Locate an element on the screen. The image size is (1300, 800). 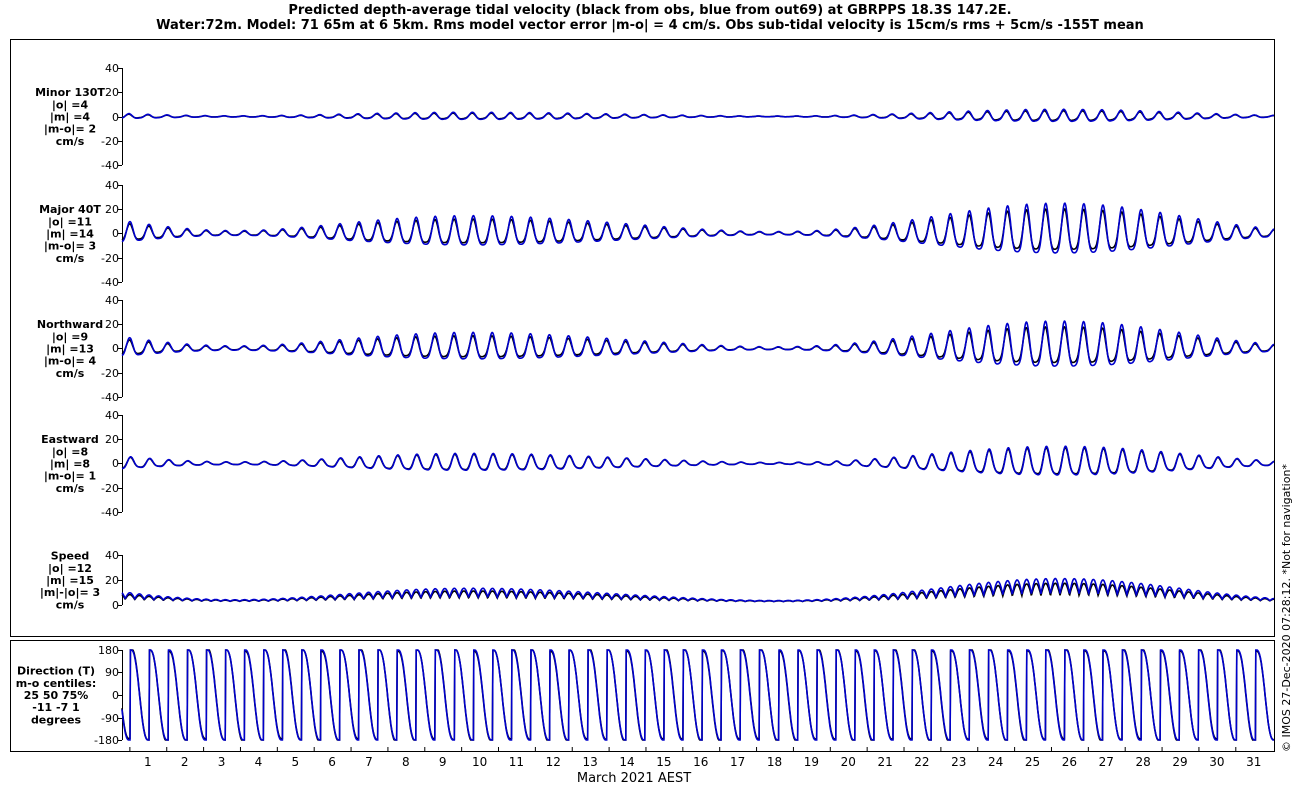
major-y-tick-label: 0 is located at coordinates (115, 233).